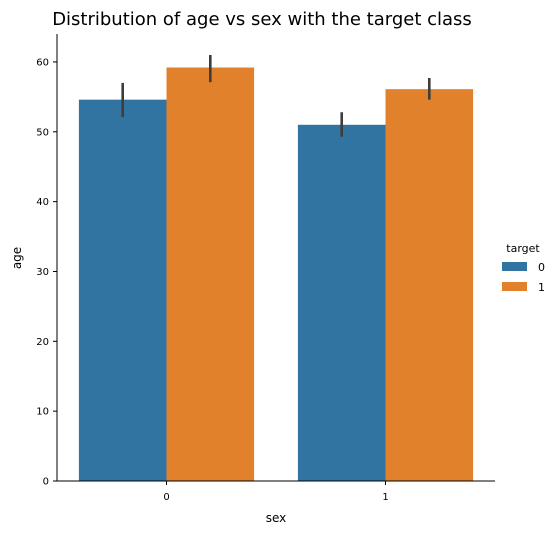 This screenshot has width=555, height=535. Describe the element at coordinates (17, 258) in the screenshot. I see `y-axis-title: age` at that location.